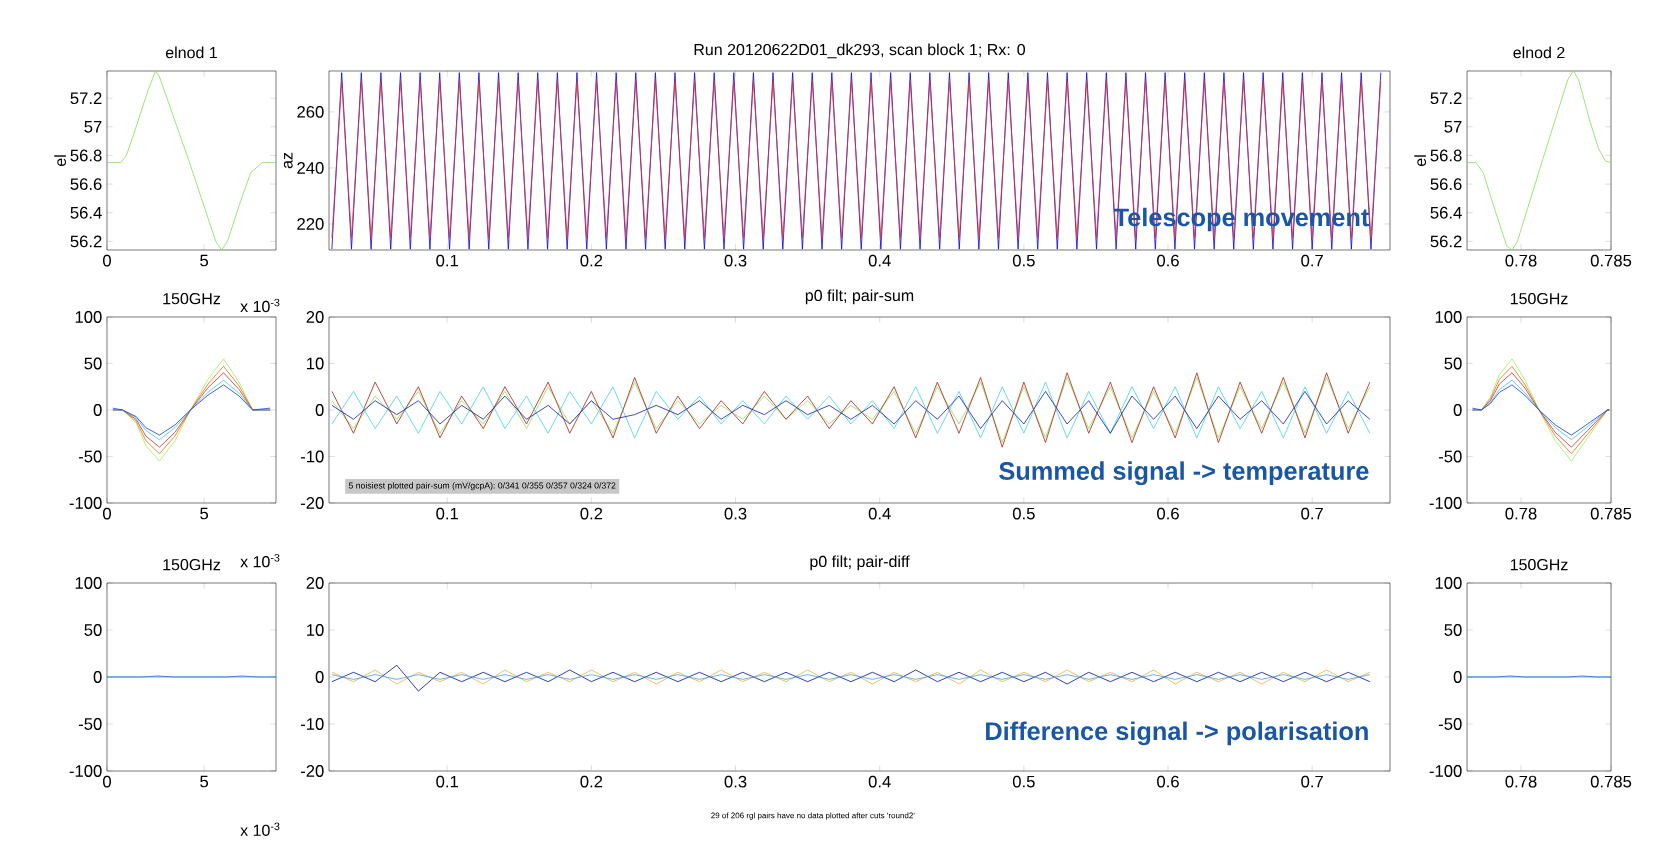  What do you see at coordinates (310, 112) in the screenshot?
I see `y-tick-label: 260` at bounding box center [310, 112].